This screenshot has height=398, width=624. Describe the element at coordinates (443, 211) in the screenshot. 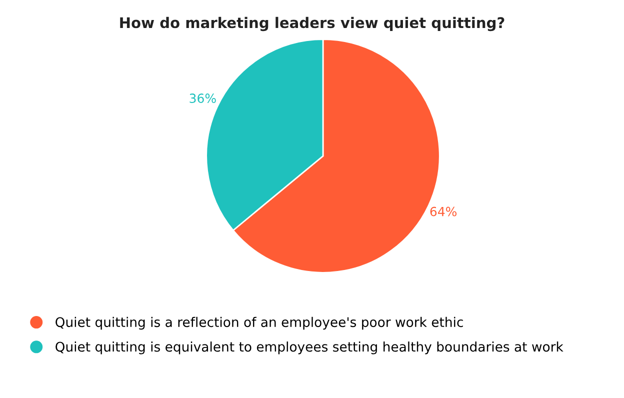

I see `data-label: 64%` at that location.